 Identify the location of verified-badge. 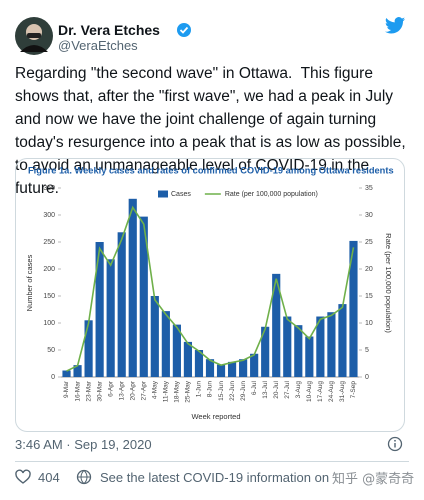
(184, 30).